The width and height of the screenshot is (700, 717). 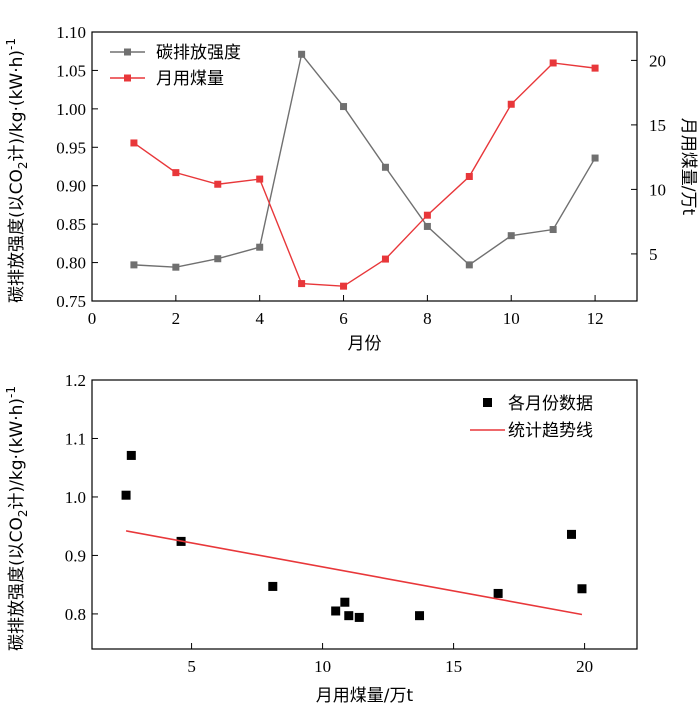 I want to click on bottom-y-tick-label: 1.0, so click(x=75, y=497).